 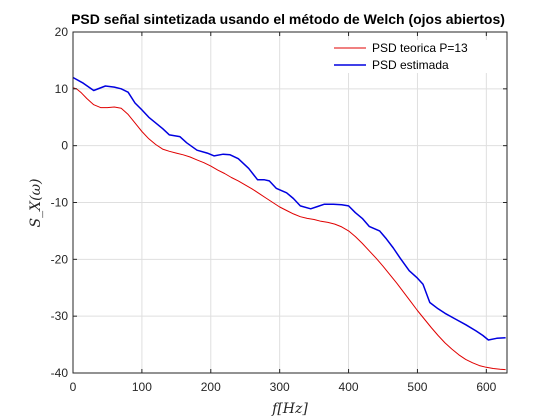 I want to click on x-tick-label: 600, so click(x=486, y=387).